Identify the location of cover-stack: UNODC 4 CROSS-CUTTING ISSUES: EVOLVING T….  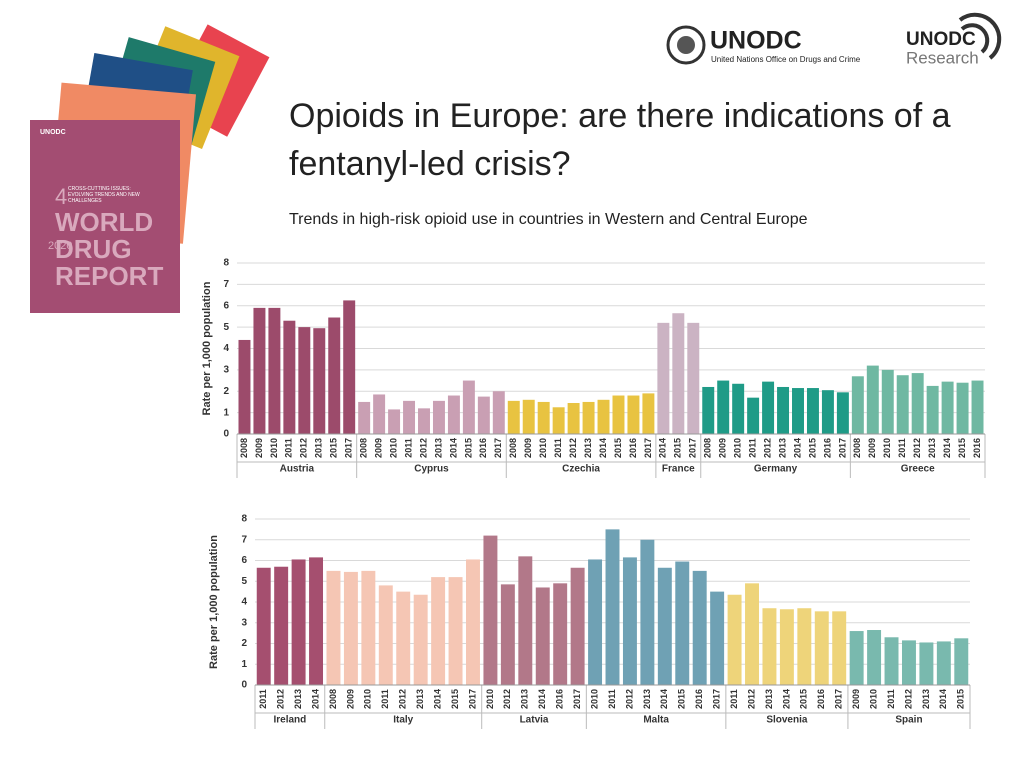
(150, 168).